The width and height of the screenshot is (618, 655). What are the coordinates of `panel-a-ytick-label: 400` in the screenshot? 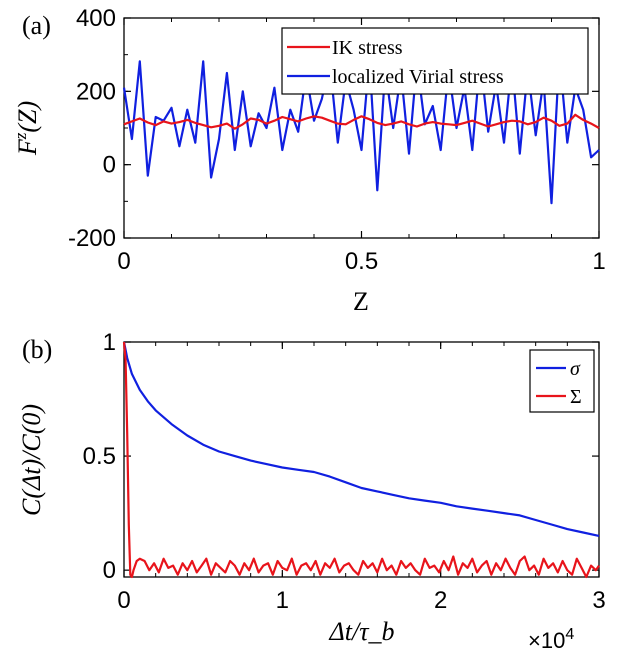 It's located at (96, 18).